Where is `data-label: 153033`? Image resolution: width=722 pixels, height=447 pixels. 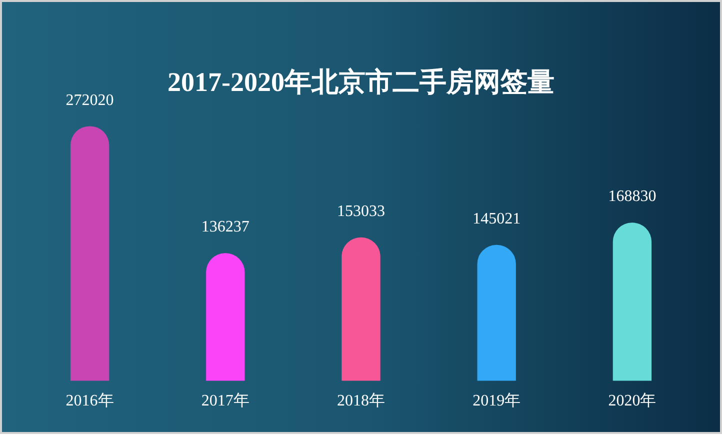 data-label: 153033 is located at coordinates (361, 211).